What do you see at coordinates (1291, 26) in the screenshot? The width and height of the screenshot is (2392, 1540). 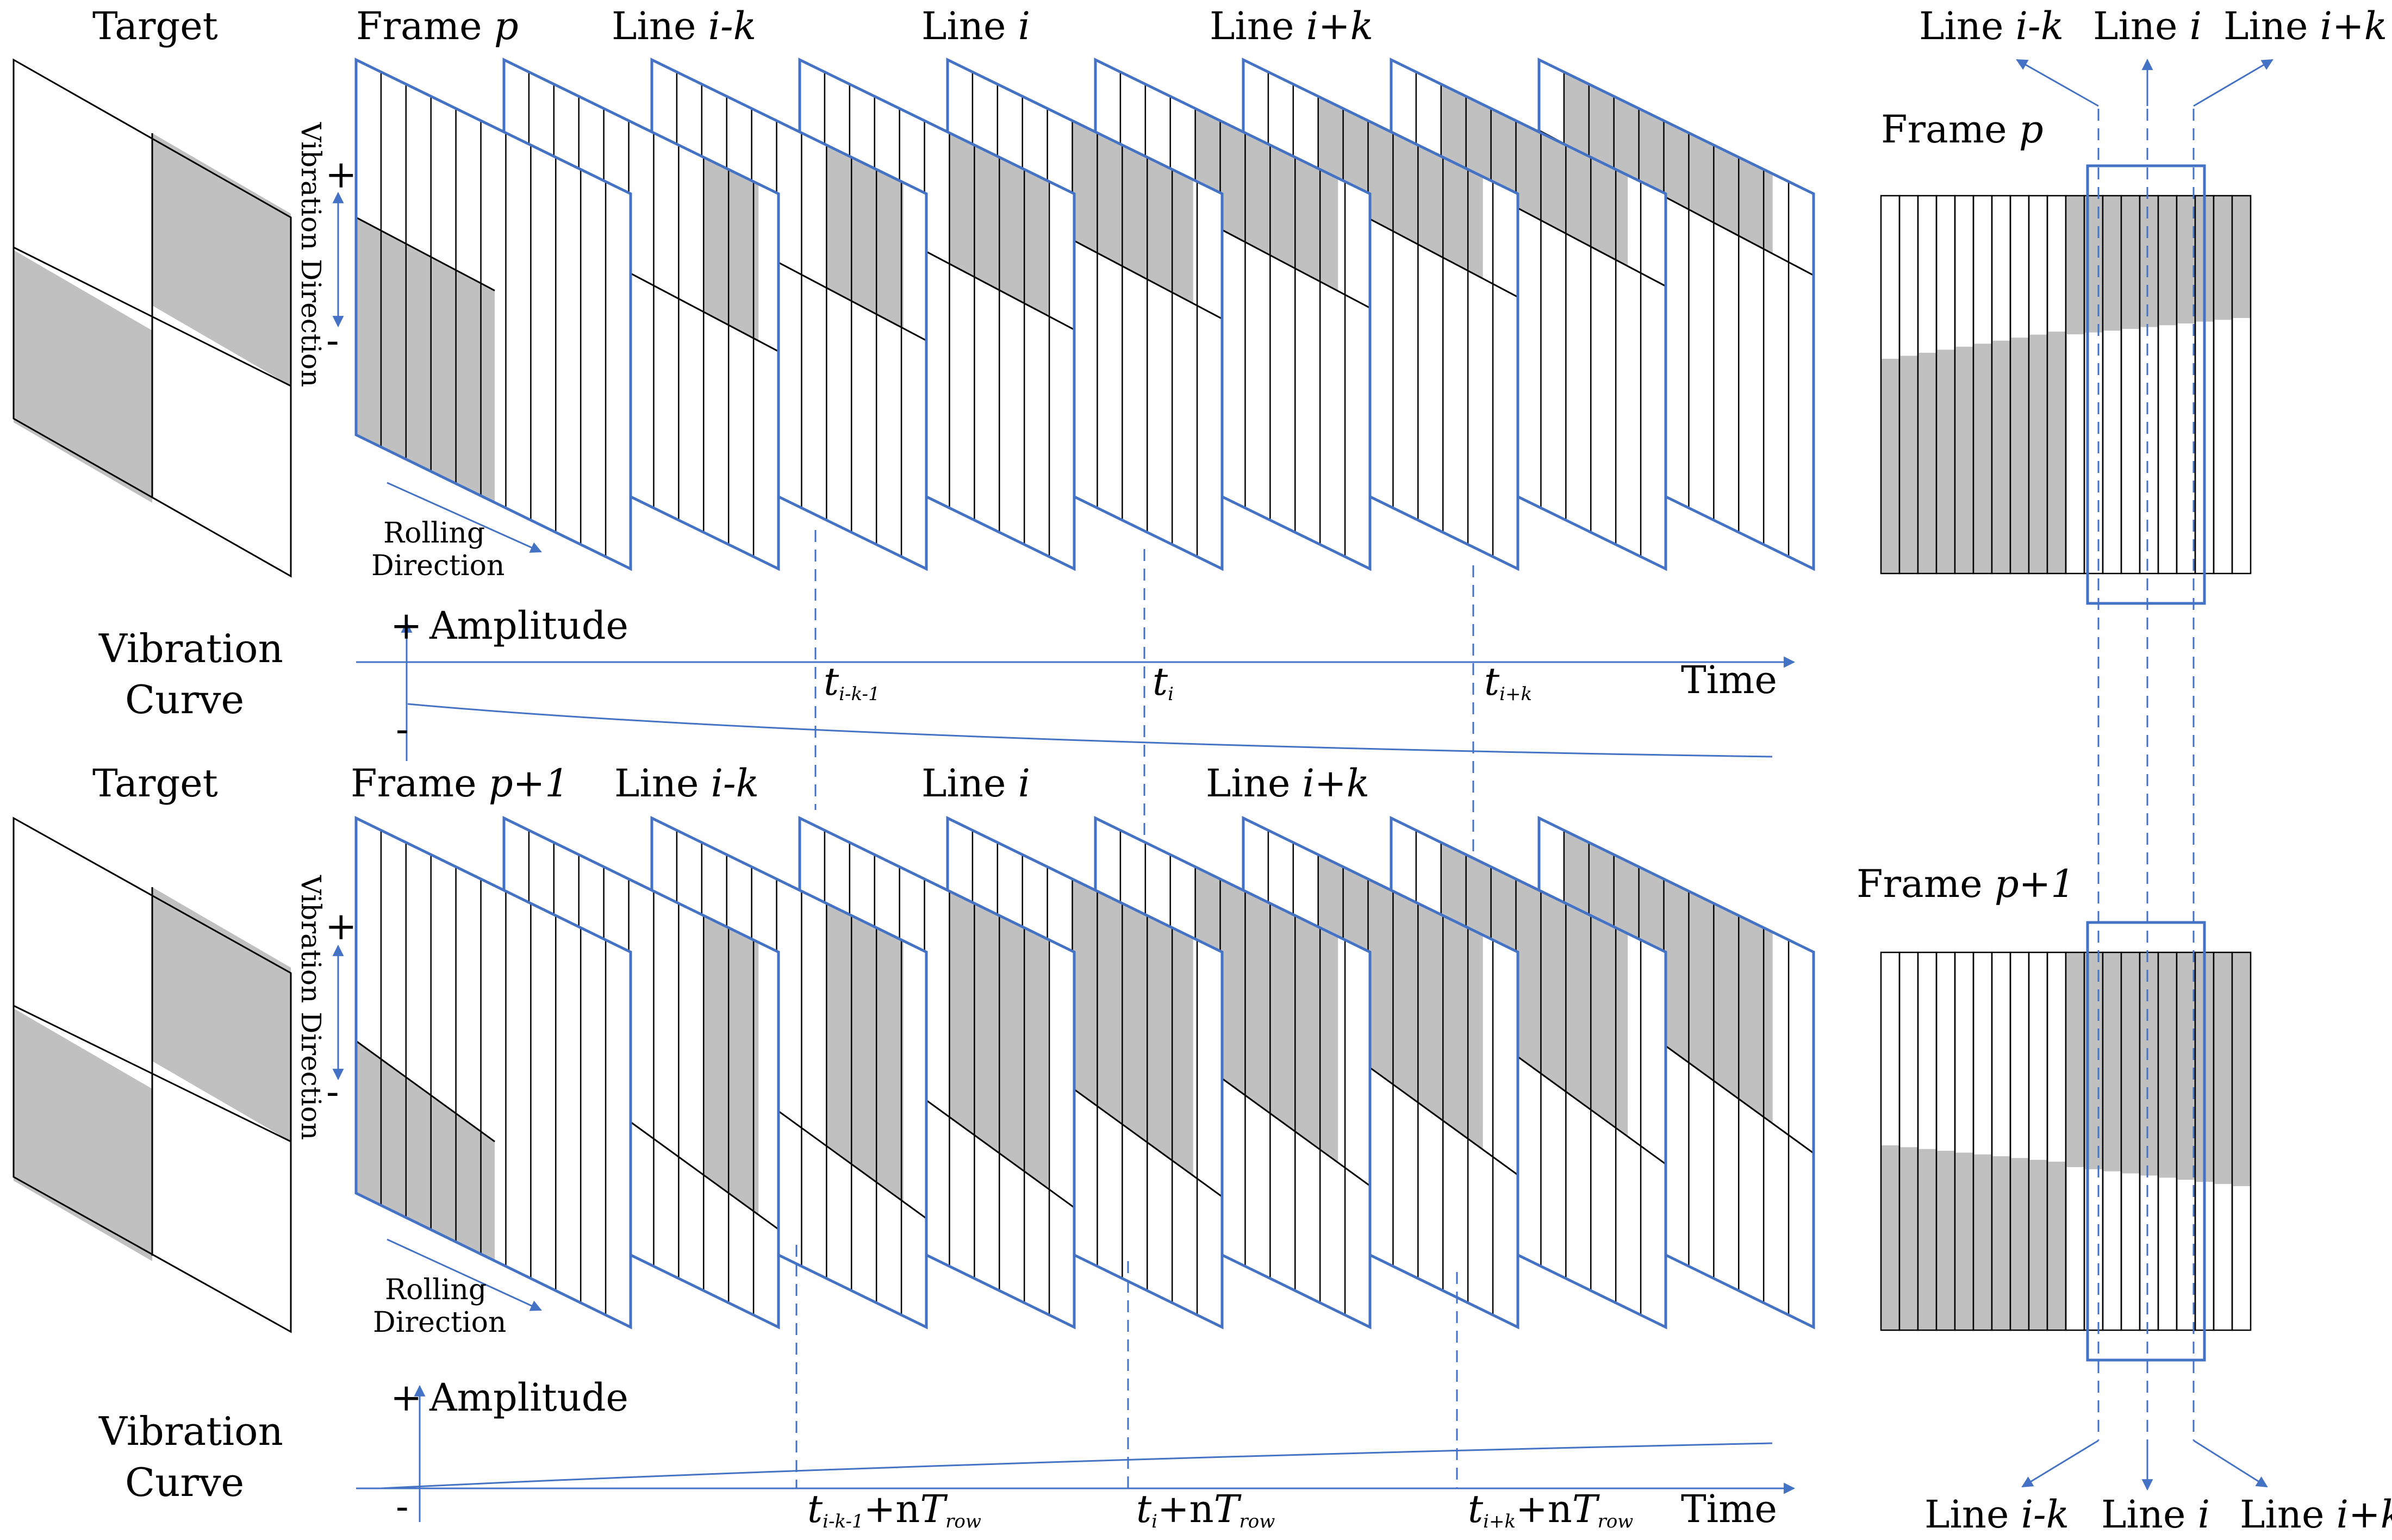 I see `top-line-ipk-label: Line i+k` at bounding box center [1291, 26].